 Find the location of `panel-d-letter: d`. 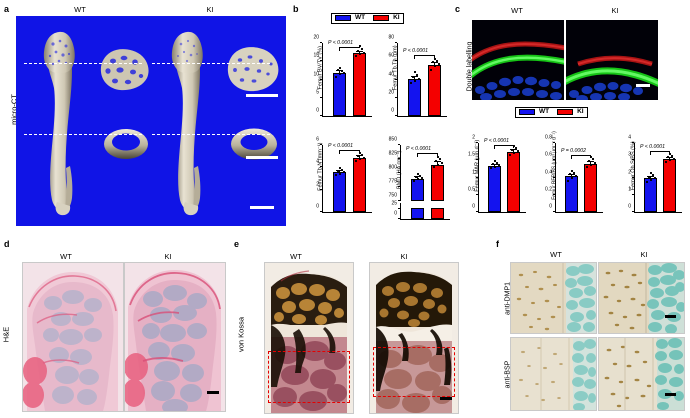

panel-d-letter: d is located at coordinates (7, 244).